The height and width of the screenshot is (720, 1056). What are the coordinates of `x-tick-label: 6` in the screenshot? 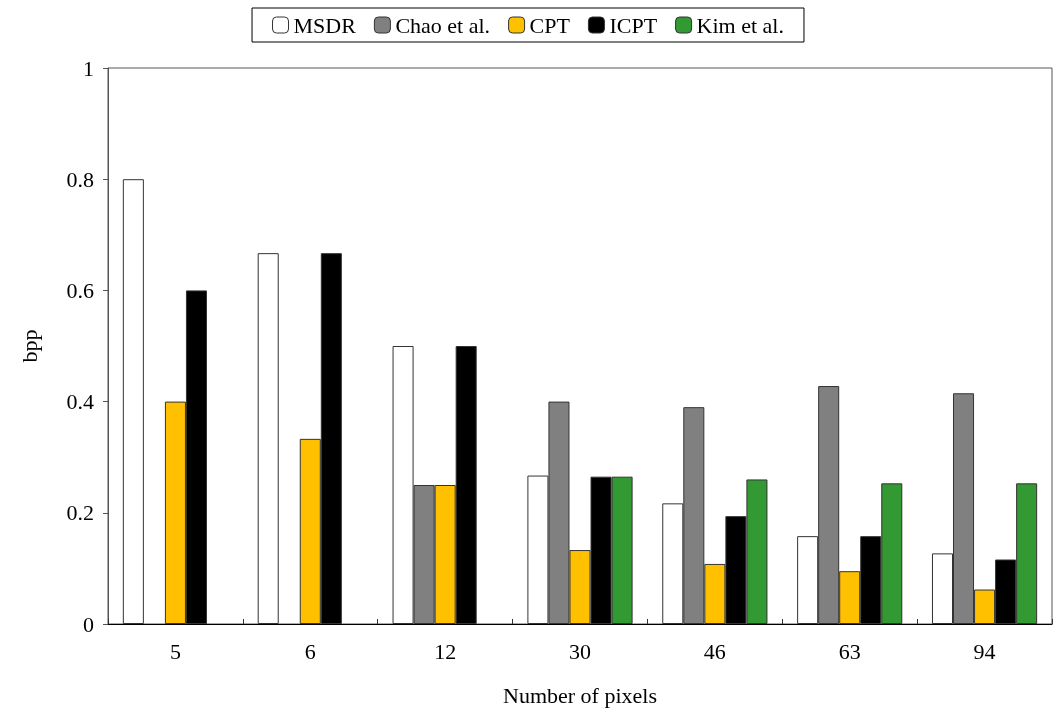 It's located at (310, 651).